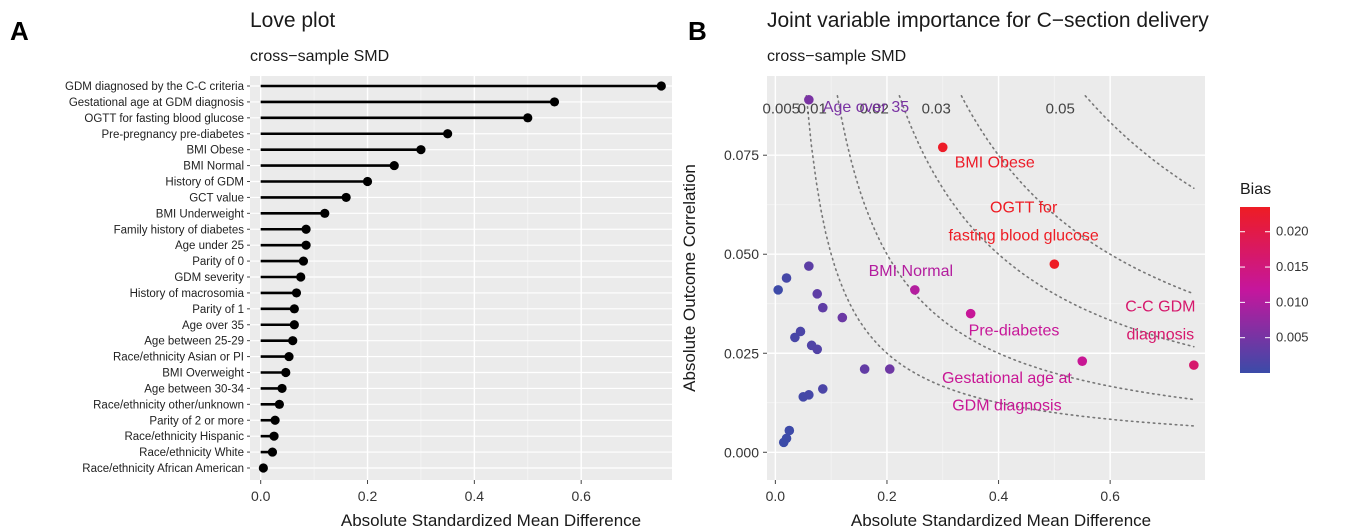 Image resolution: width=1345 pixels, height=531 pixels. Describe the element at coordinates (168, 405) in the screenshot. I see `category-label: Race/ethnicity other/unknown` at that location.